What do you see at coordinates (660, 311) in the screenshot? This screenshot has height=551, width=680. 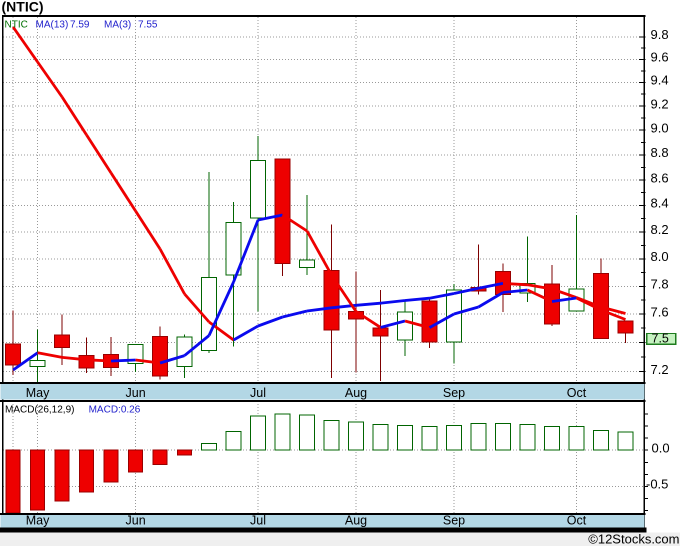 I see `svg-text: 7.6` at bounding box center [660, 311].